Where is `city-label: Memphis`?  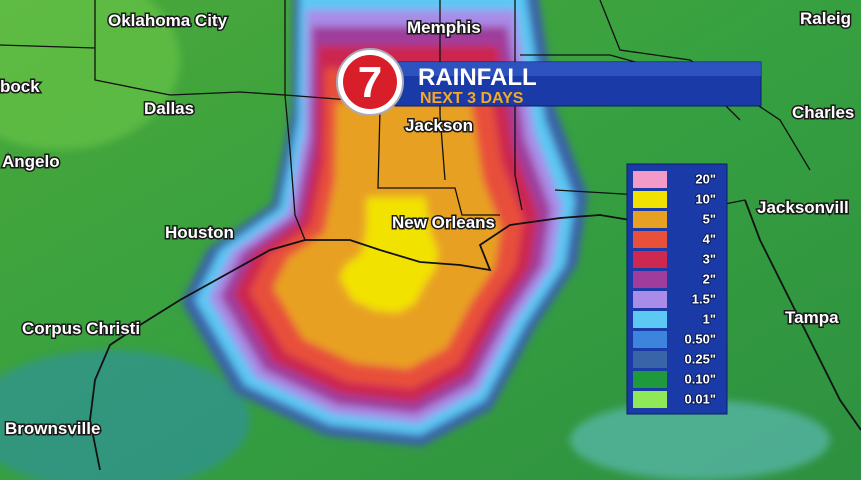
city-label: Memphis is located at coordinates (444, 27).